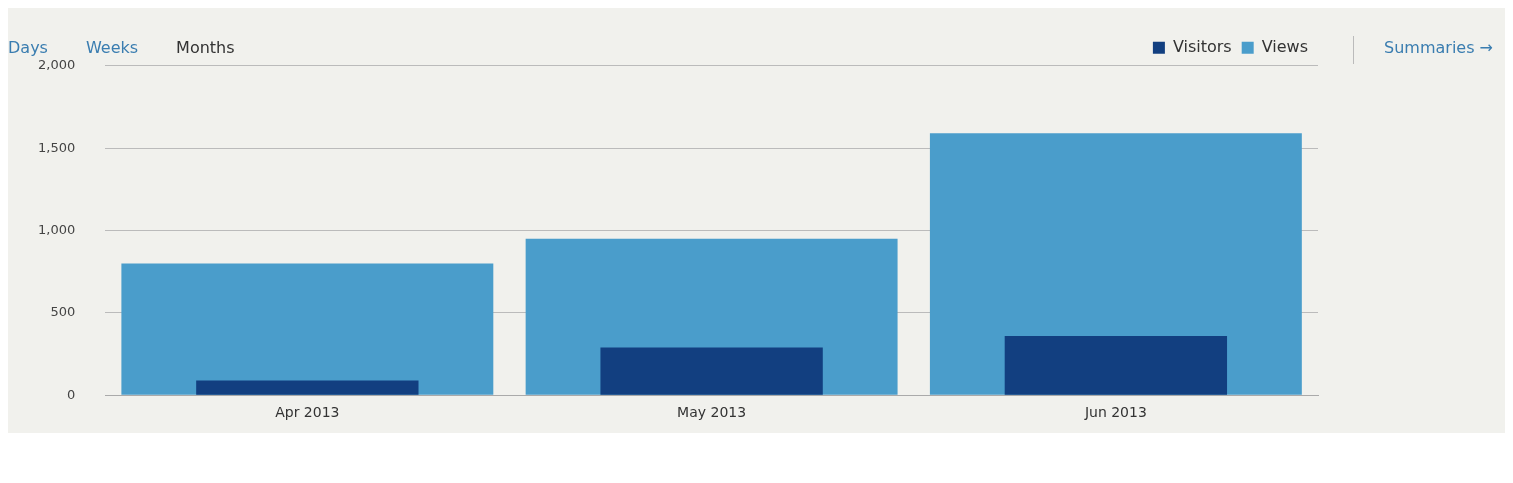 This screenshot has height=483, width=1513. Describe the element at coordinates (712, 412) in the screenshot. I see `x-tick-label: May 2013` at that location.